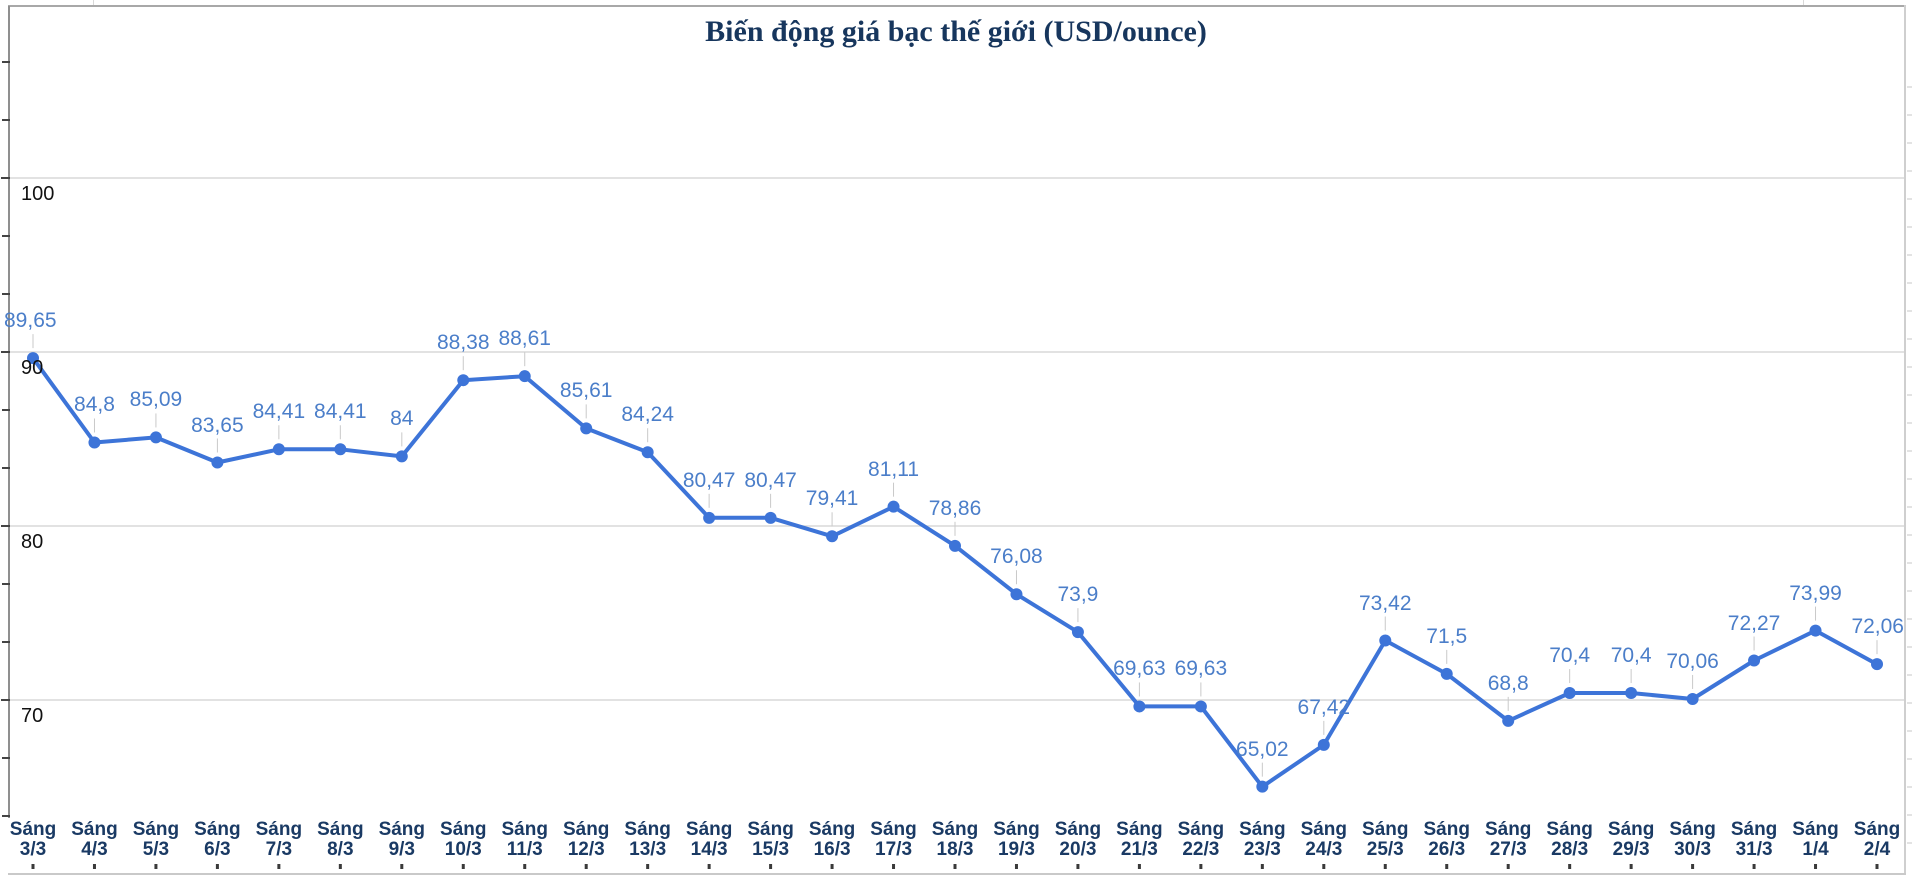 Image resolution: width=1912 pixels, height=877 pixels. I want to click on data-point-label: 88,38, so click(463, 343).